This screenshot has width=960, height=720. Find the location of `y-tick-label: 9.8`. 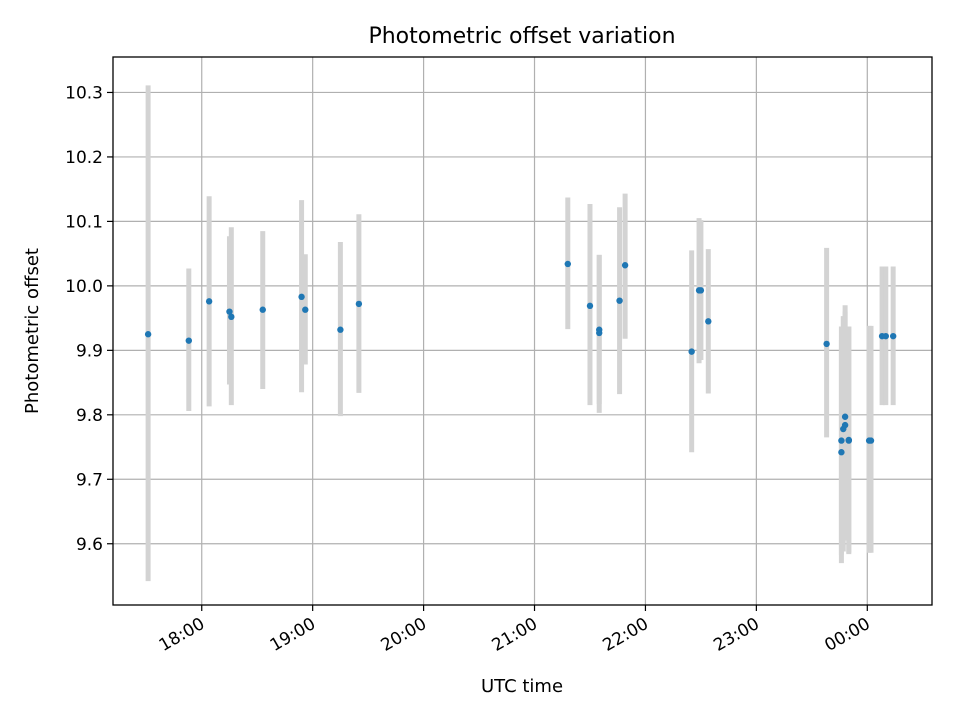

y-tick-label: 9.8 is located at coordinates (89, 416).